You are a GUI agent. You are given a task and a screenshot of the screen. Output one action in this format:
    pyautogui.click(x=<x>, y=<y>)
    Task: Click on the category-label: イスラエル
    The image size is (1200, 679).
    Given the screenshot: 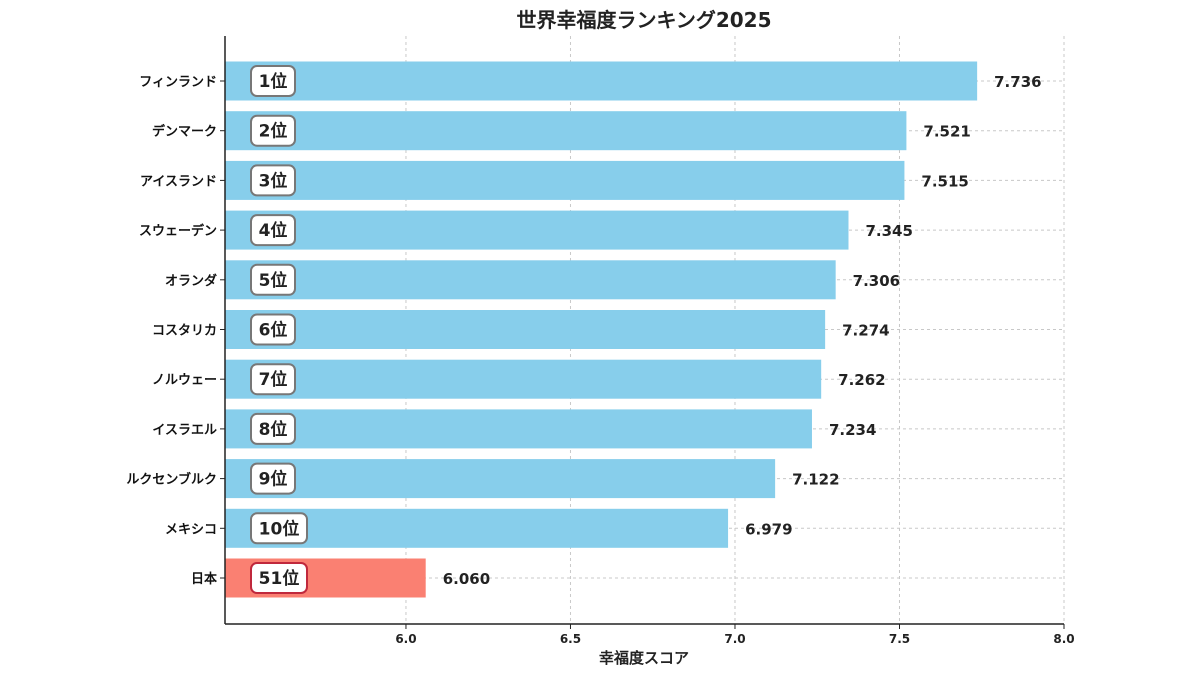 What is the action you would take?
    pyautogui.click(x=184, y=430)
    